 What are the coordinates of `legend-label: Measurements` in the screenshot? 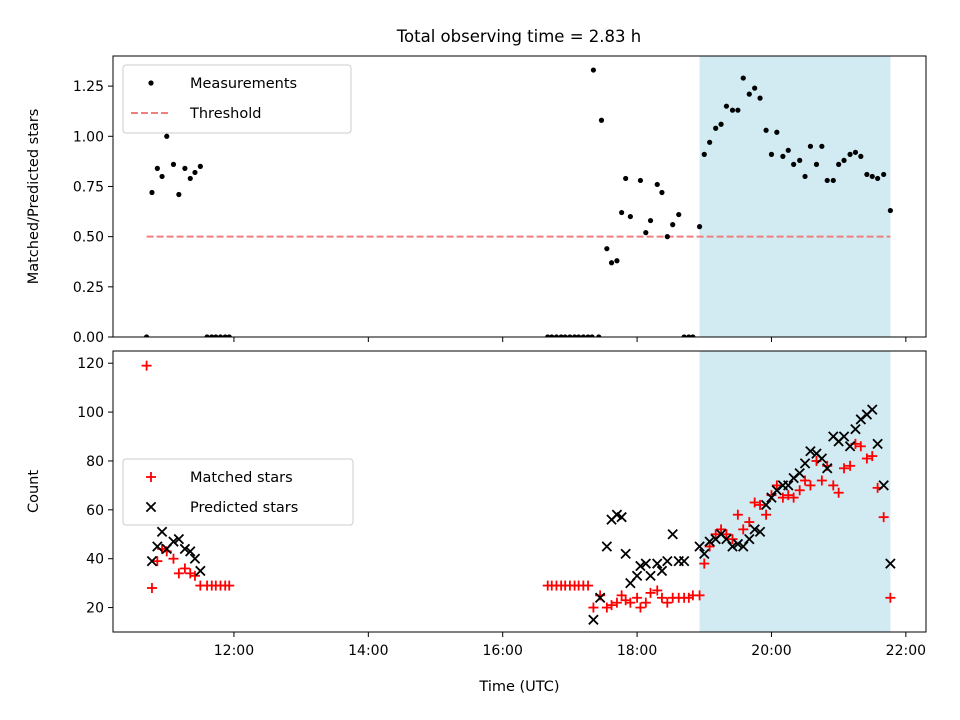 It's located at (243, 84).